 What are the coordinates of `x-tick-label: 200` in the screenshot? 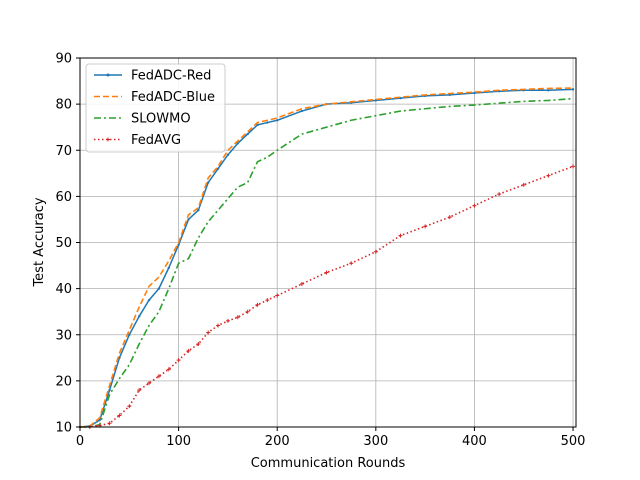 It's located at (277, 441).